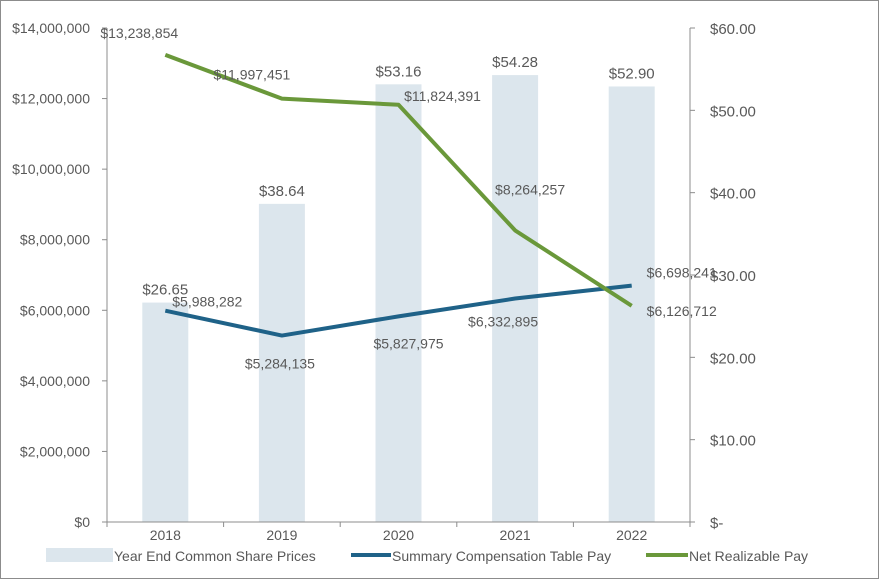  I want to click on left-tick-label: $4,000,000, so click(55, 381).